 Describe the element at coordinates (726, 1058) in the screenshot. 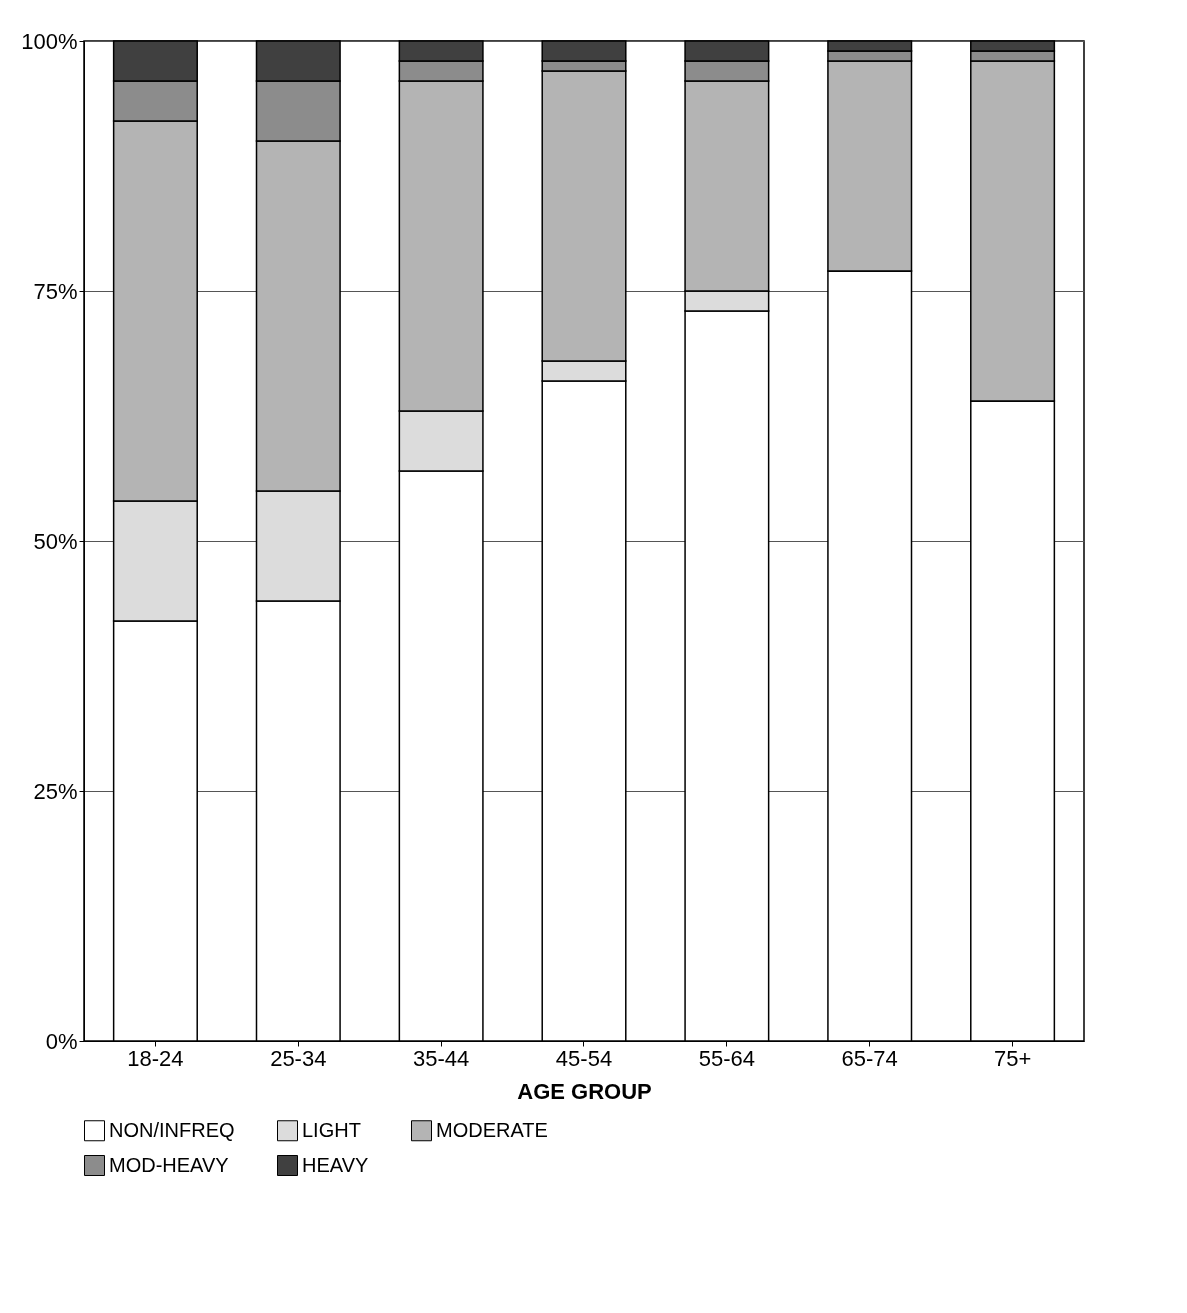

I see `x-tick-label: 55-64` at that location.